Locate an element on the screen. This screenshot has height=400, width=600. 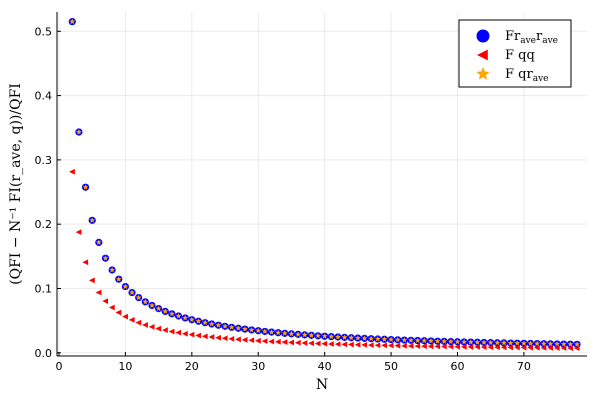
x-tick-label: 40 is located at coordinates (325, 366).